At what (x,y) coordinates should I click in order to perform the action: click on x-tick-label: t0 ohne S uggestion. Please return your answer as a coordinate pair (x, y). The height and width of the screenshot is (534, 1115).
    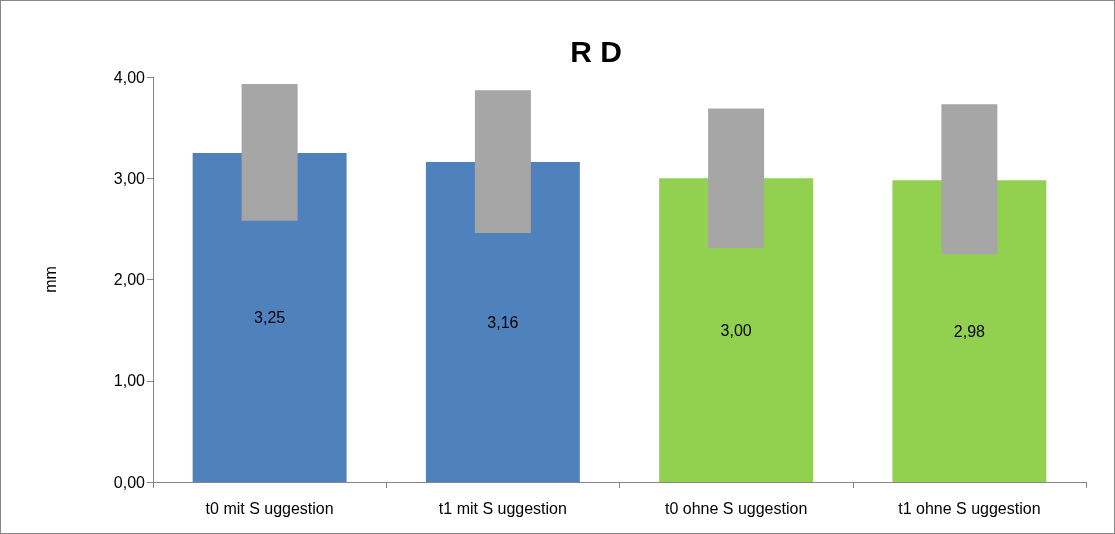
    Looking at the image, I should click on (736, 508).